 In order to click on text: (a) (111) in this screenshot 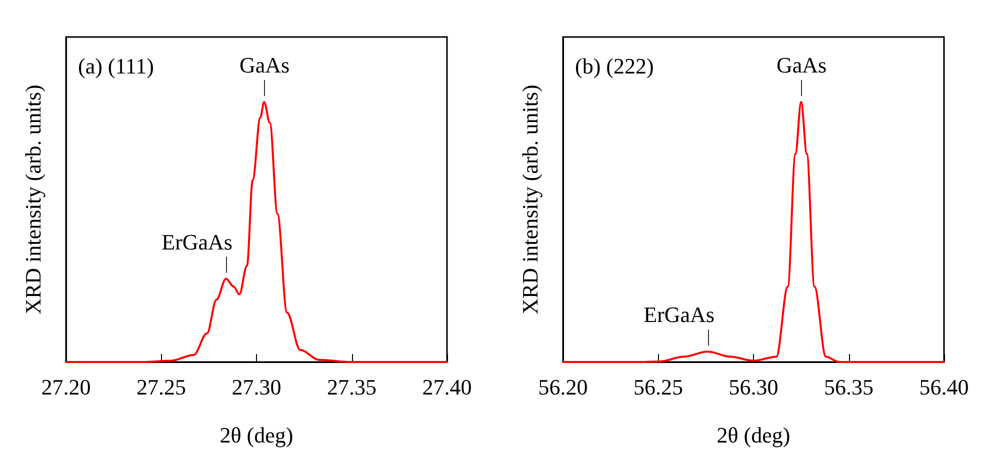, I will do `click(116, 66)`.